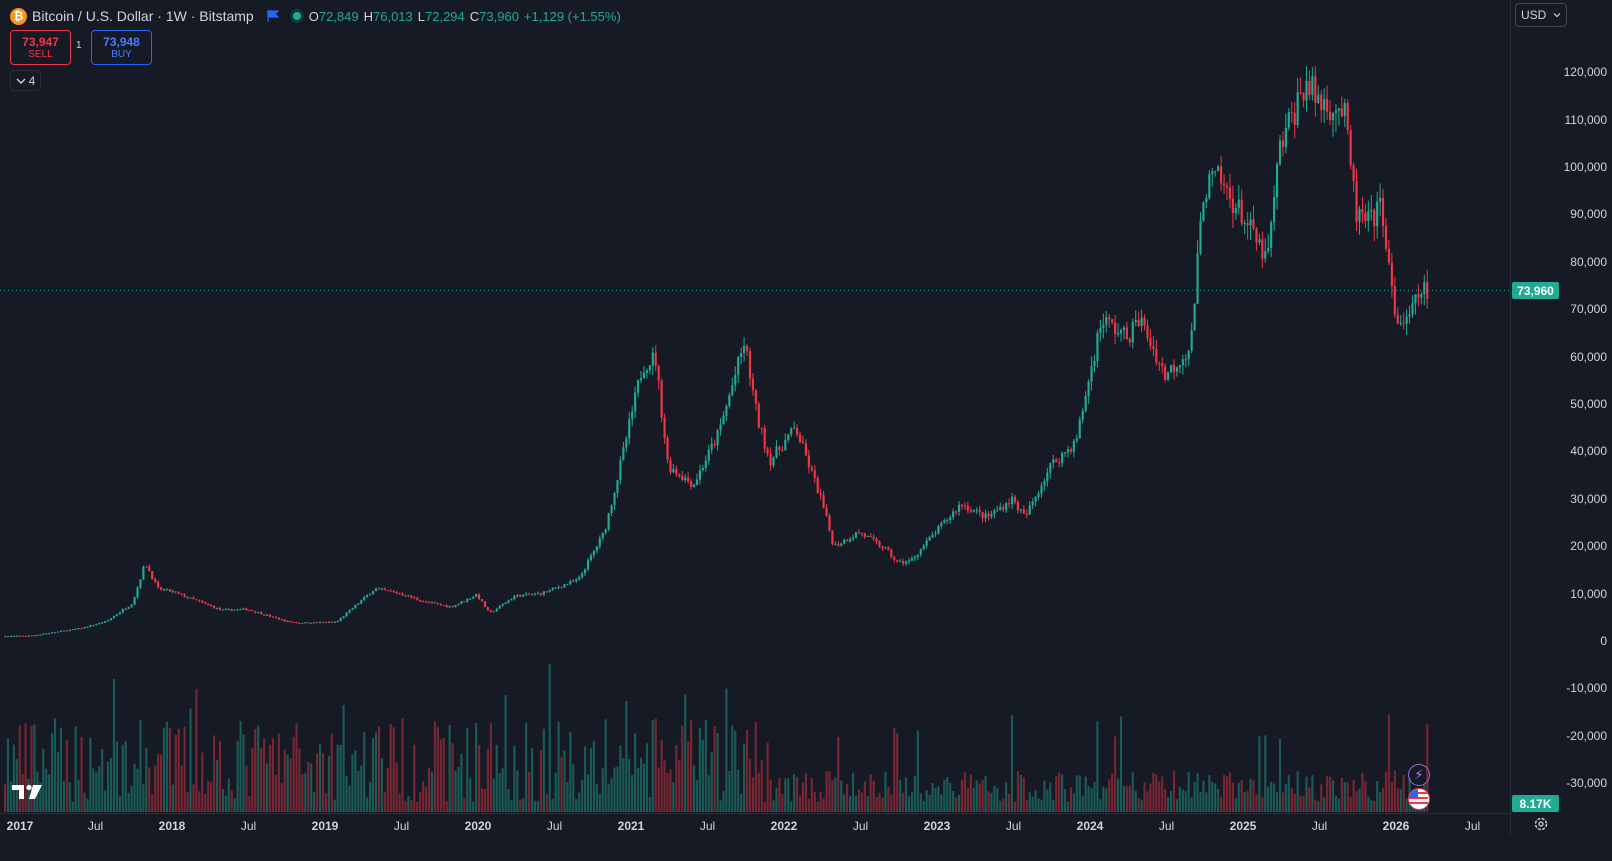 The width and height of the screenshot is (1612, 861). Describe the element at coordinates (421, 16) in the screenshot. I see `low-label: L` at that location.